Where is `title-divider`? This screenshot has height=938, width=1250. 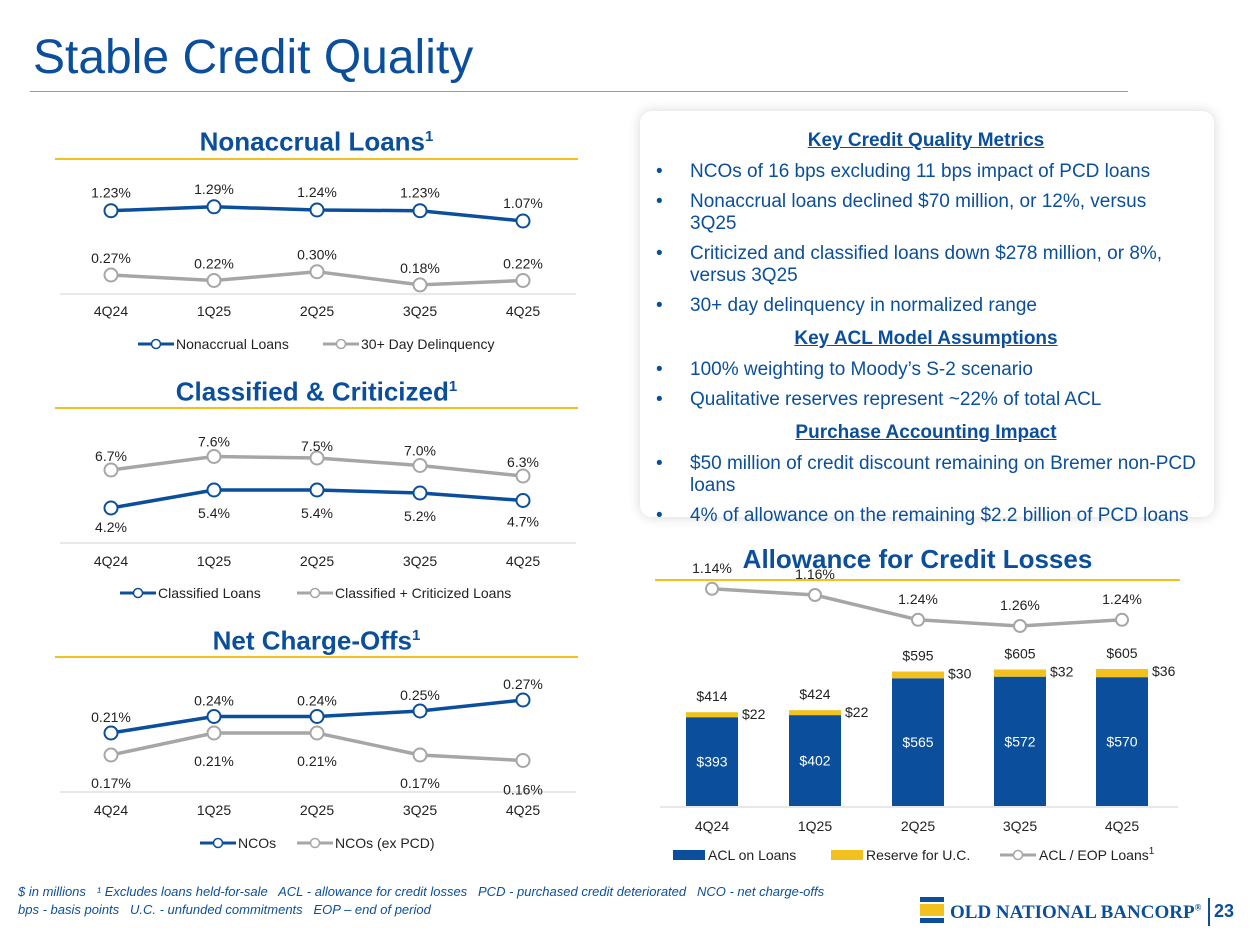
title-divider is located at coordinates (579, 91).